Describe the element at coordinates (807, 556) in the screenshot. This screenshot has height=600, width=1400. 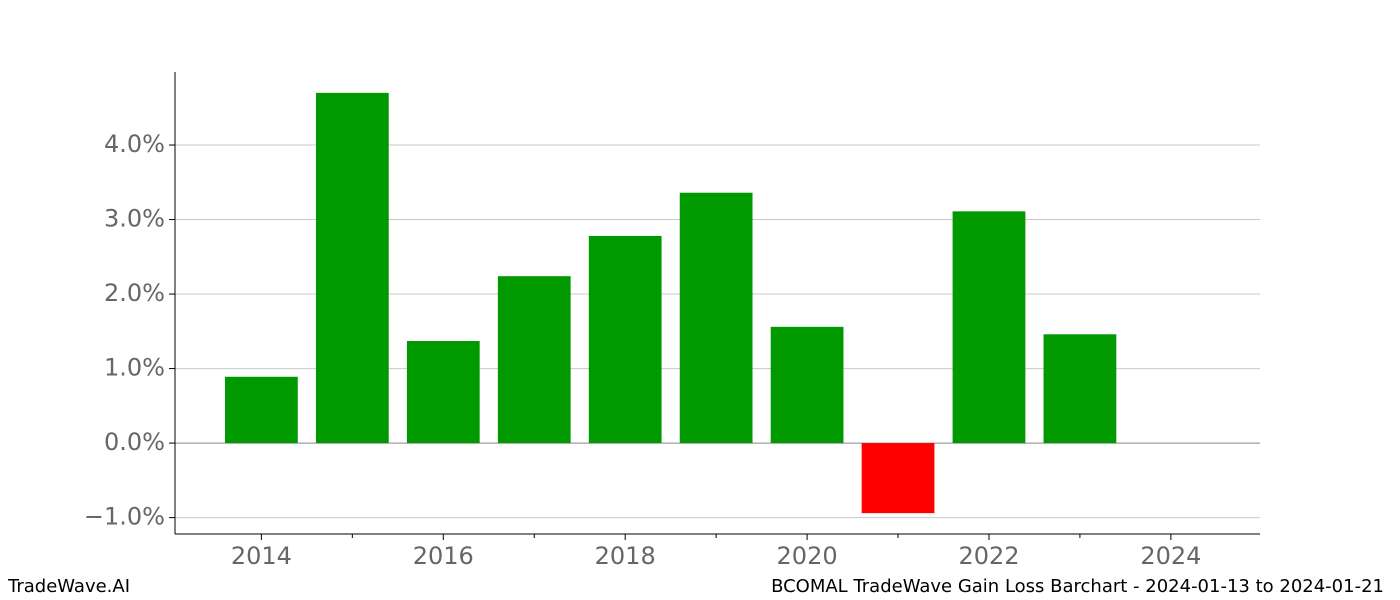
I see `x-tick-label: 2020` at that location.